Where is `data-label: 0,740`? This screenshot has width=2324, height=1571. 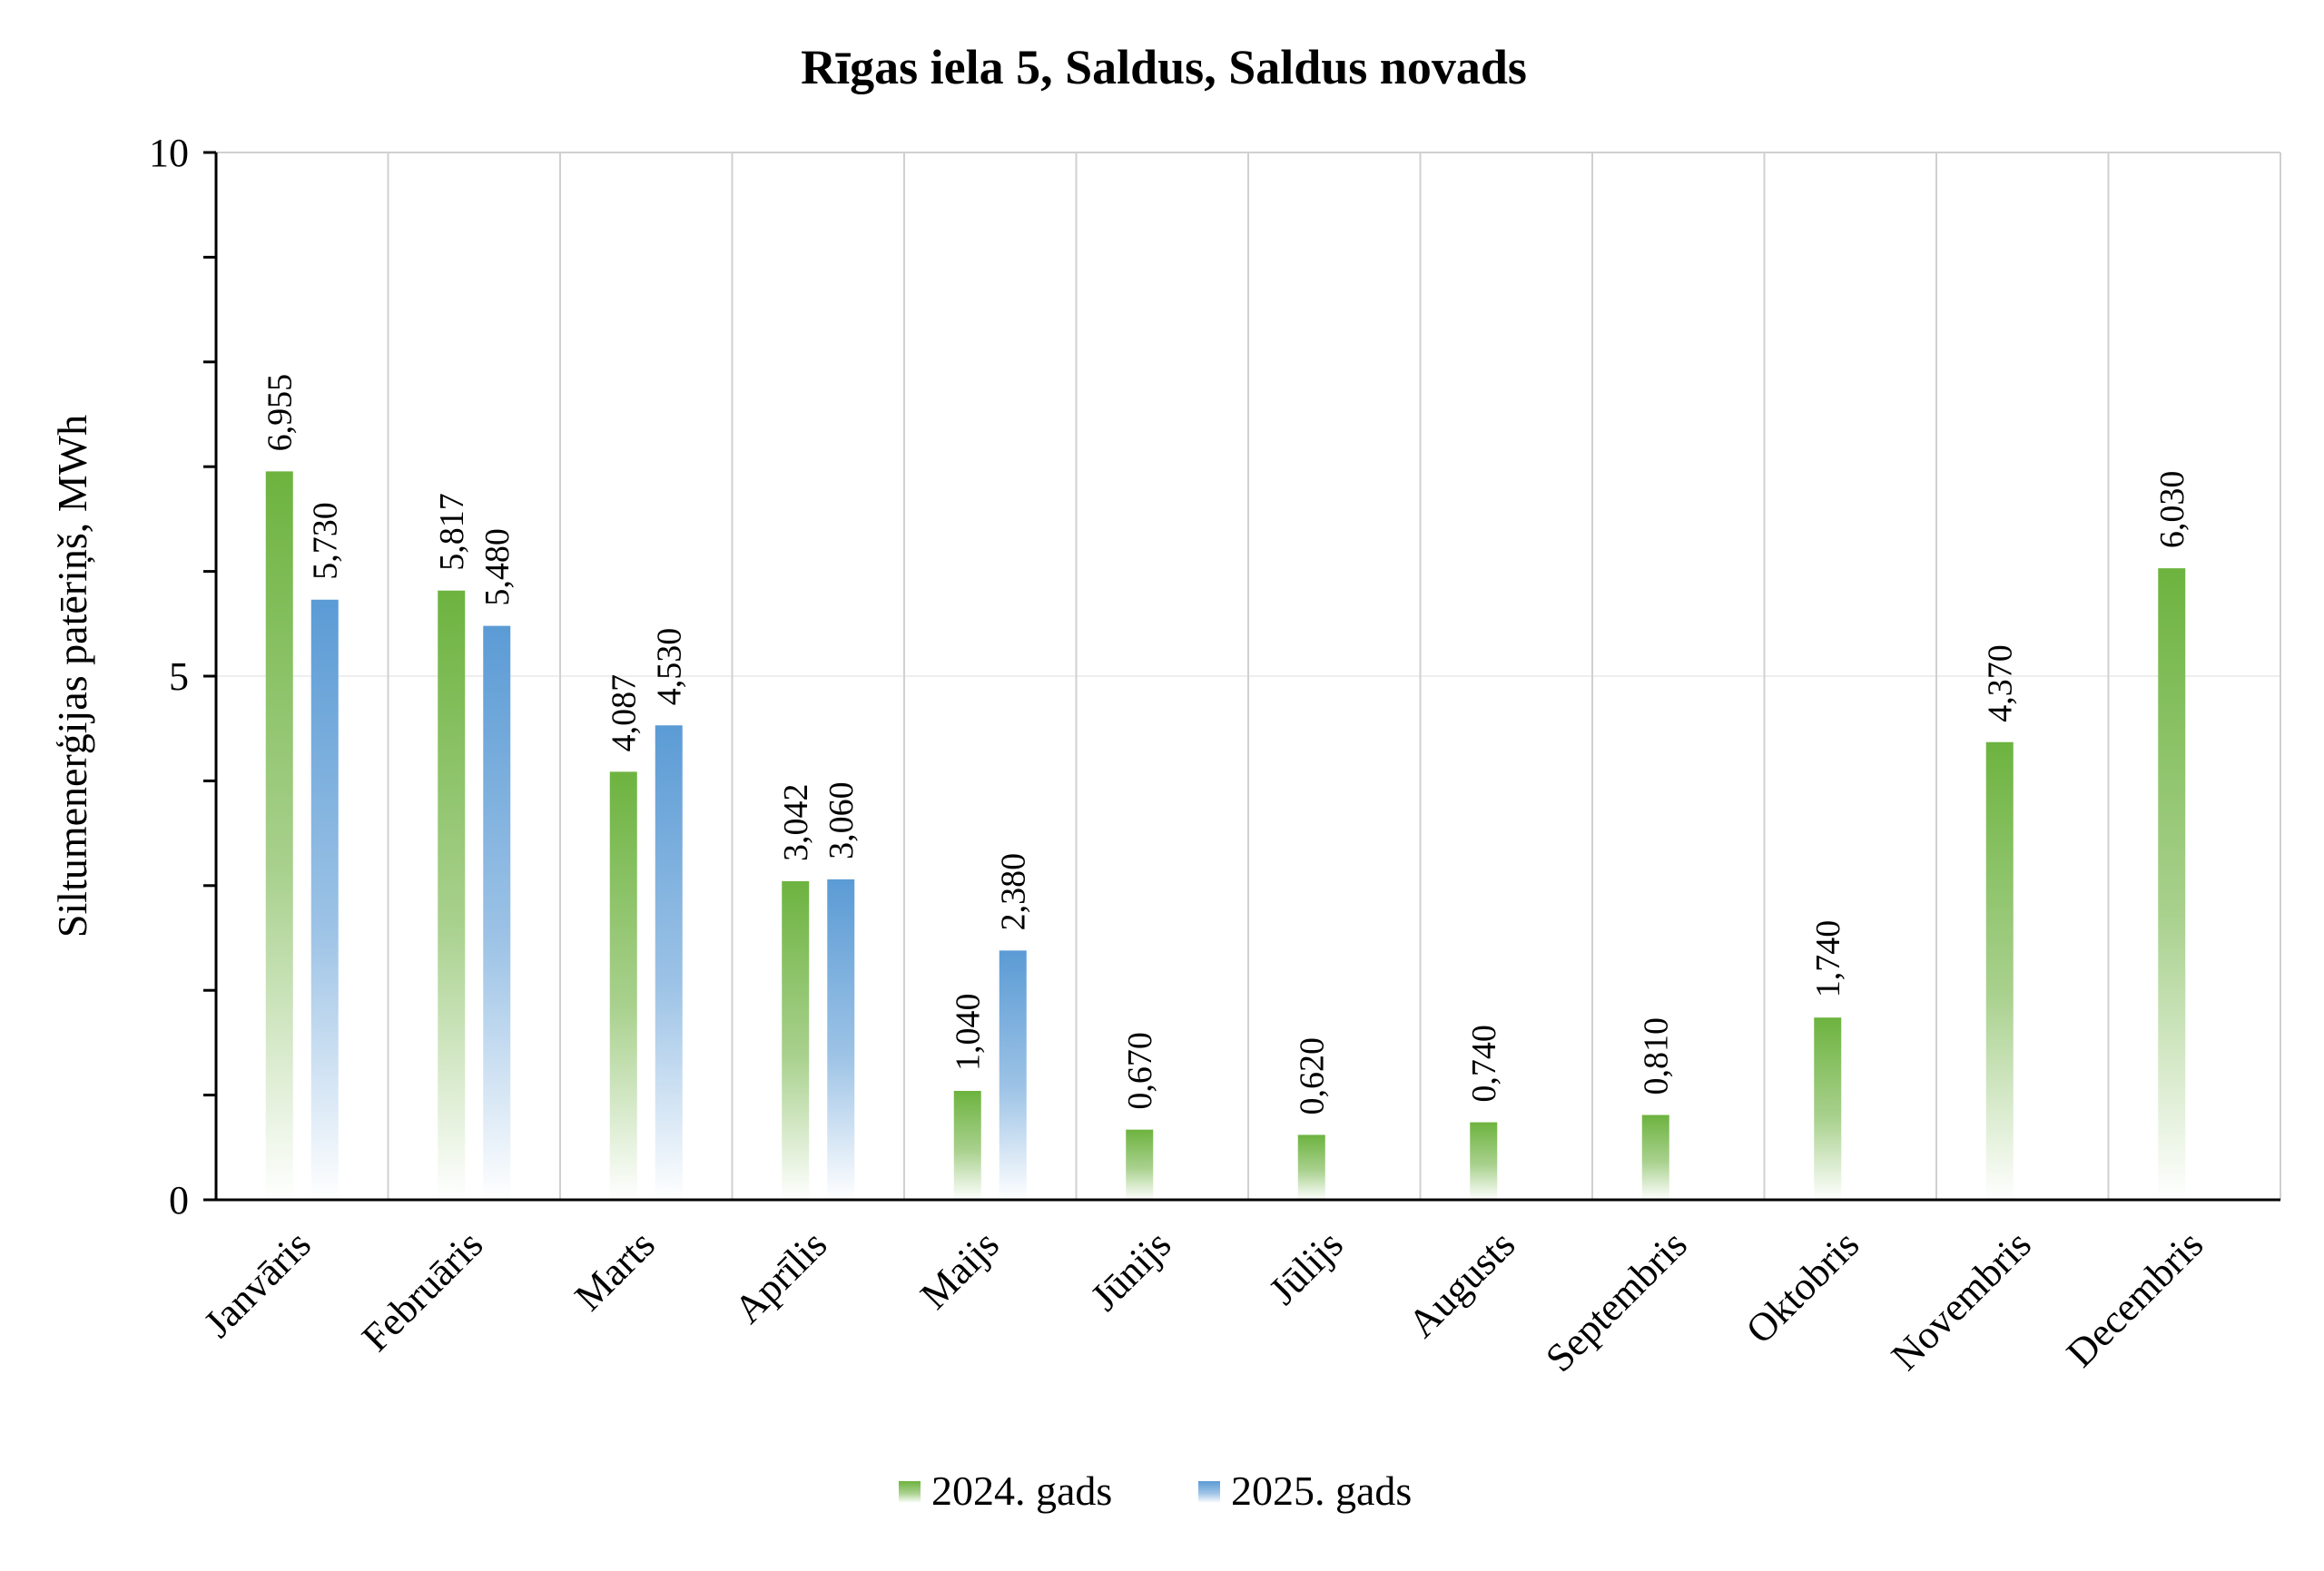
data-label: 0,740 is located at coordinates (1484, 1064).